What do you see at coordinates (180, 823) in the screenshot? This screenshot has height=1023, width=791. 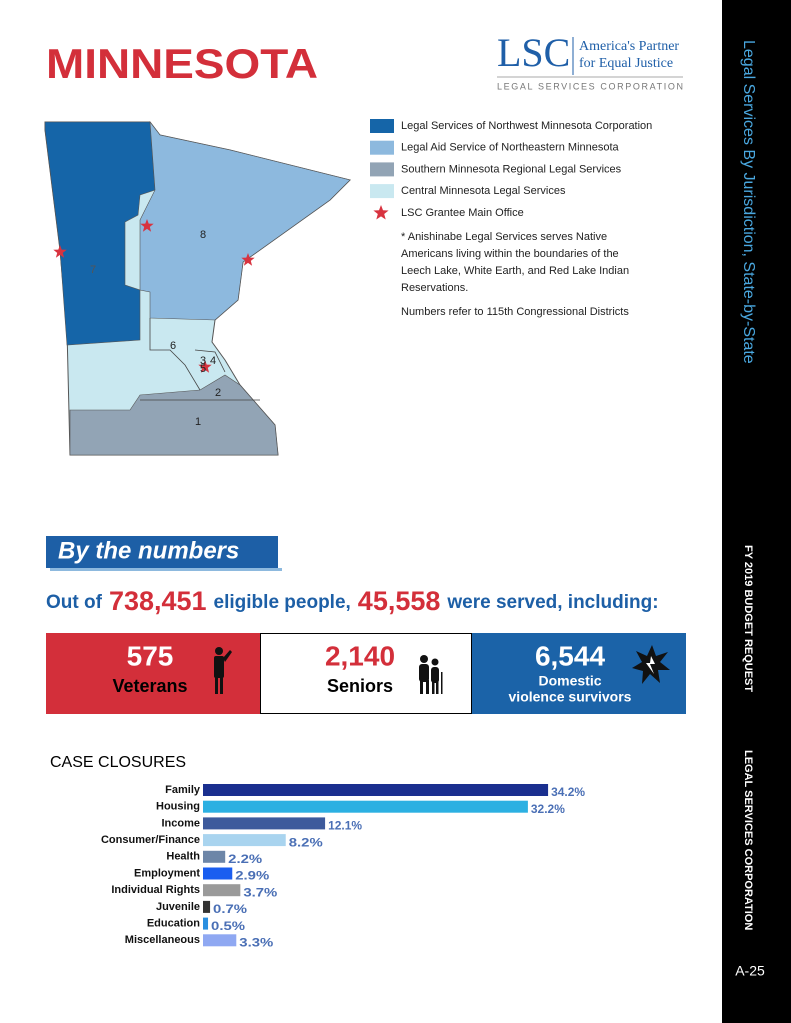 I see `category-label: Income` at bounding box center [180, 823].